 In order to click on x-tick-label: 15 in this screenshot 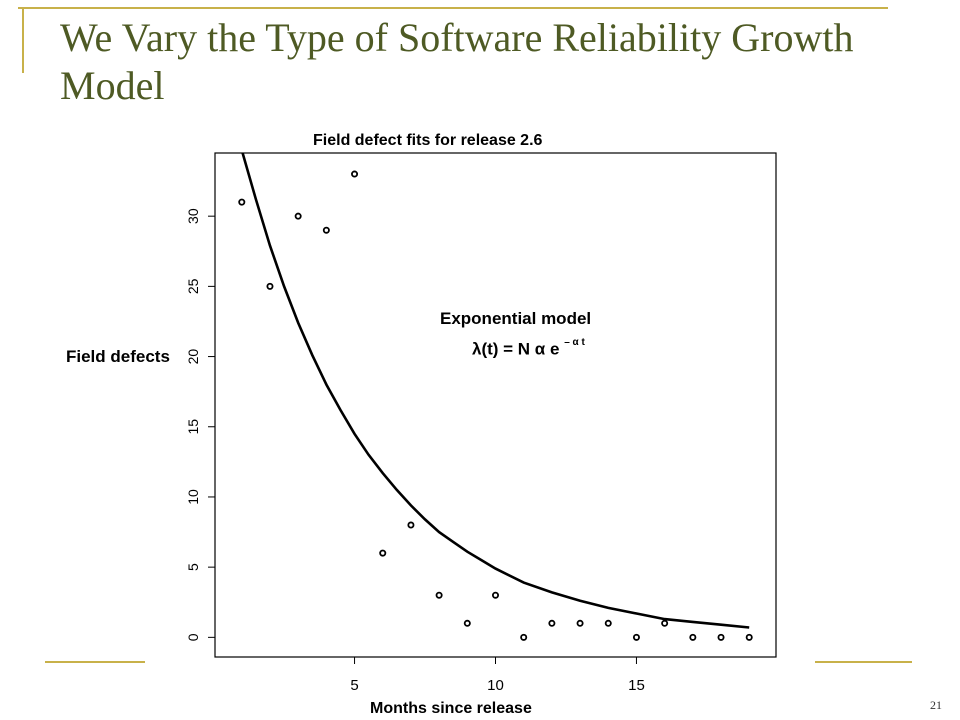, I will do `click(636, 685)`.